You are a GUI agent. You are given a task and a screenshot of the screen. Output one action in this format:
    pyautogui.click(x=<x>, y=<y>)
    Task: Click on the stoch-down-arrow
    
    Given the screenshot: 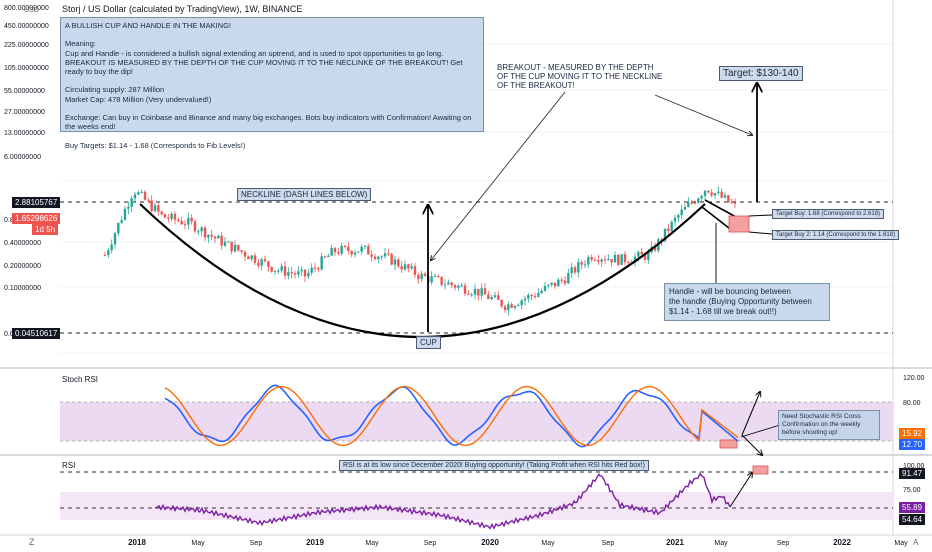 What is the action you would take?
    pyautogui.click(x=751, y=444)
    